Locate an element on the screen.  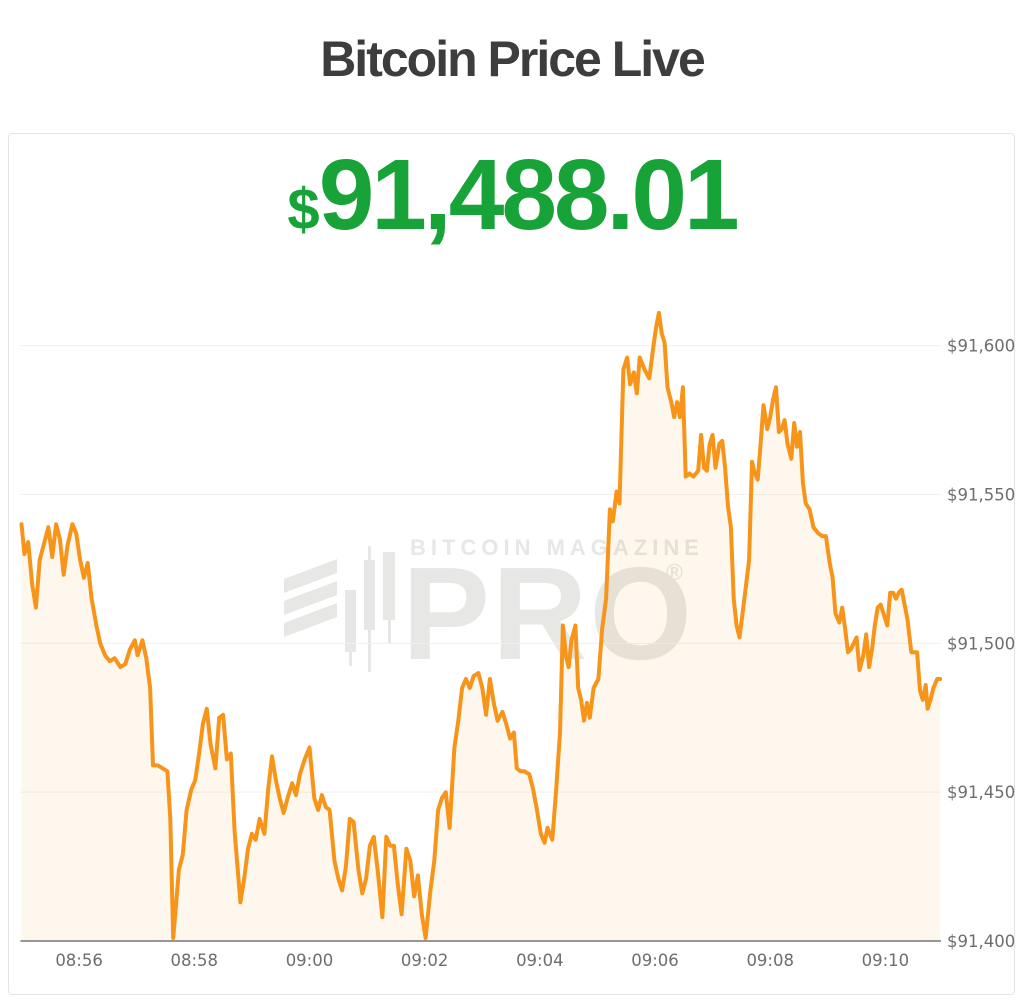
x-axis-label: 09:06 is located at coordinates (655, 960).